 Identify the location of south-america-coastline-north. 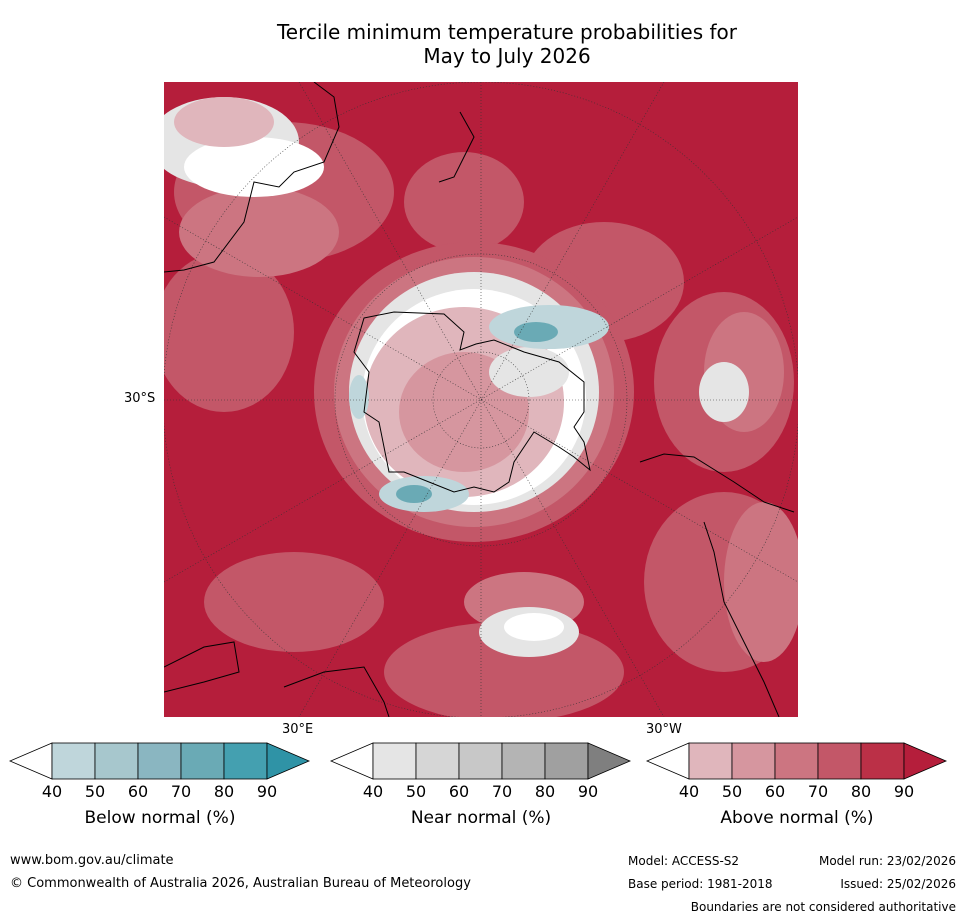
(717, 483).